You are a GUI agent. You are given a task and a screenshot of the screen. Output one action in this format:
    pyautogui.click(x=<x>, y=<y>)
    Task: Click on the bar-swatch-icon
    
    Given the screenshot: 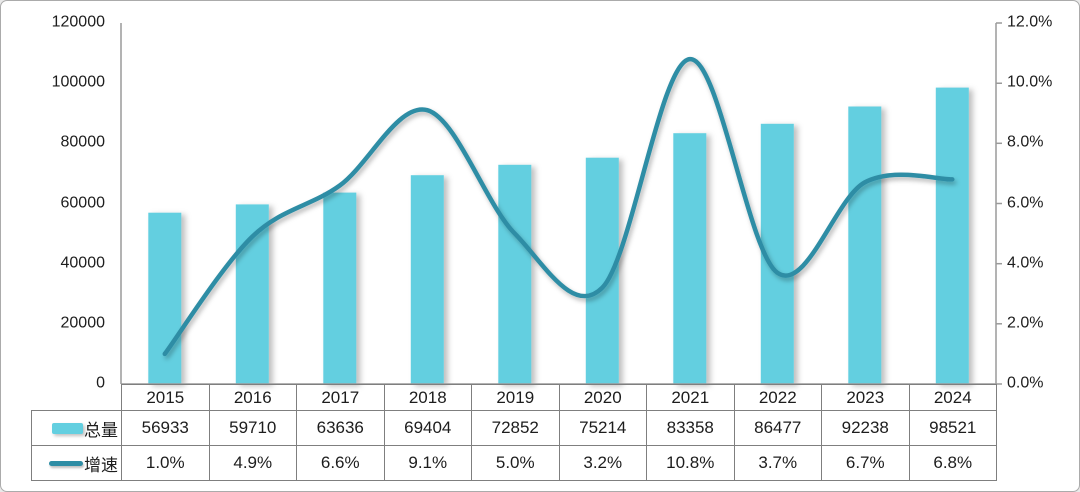 What is the action you would take?
    pyautogui.click(x=67, y=428)
    